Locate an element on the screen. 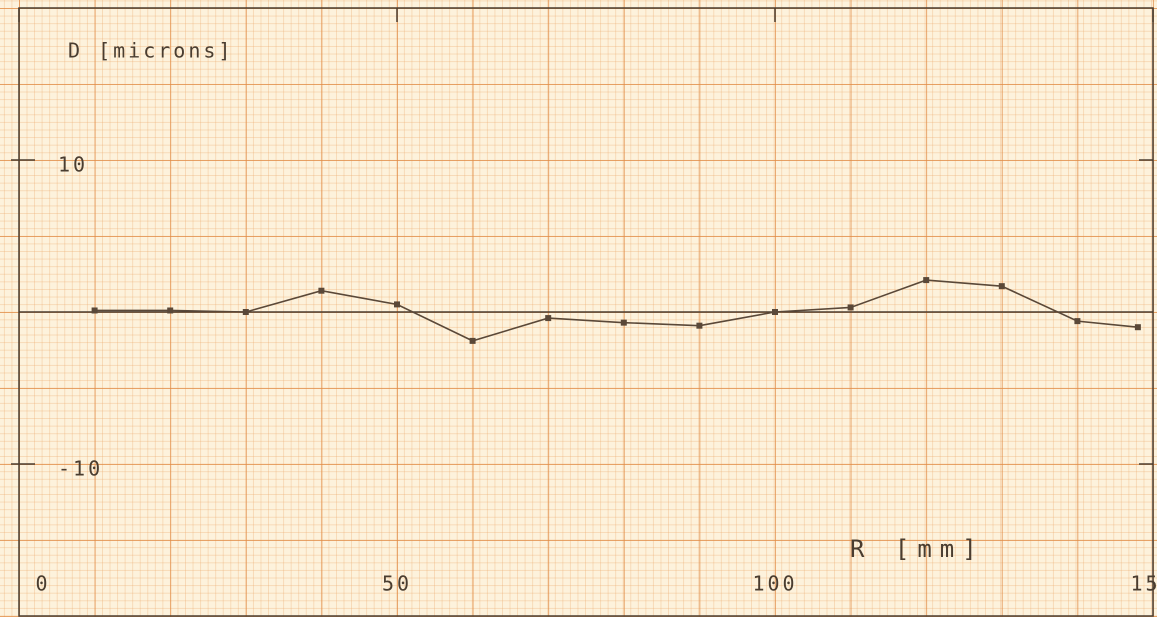  x-tick-label: 100 is located at coordinates (774, 584).